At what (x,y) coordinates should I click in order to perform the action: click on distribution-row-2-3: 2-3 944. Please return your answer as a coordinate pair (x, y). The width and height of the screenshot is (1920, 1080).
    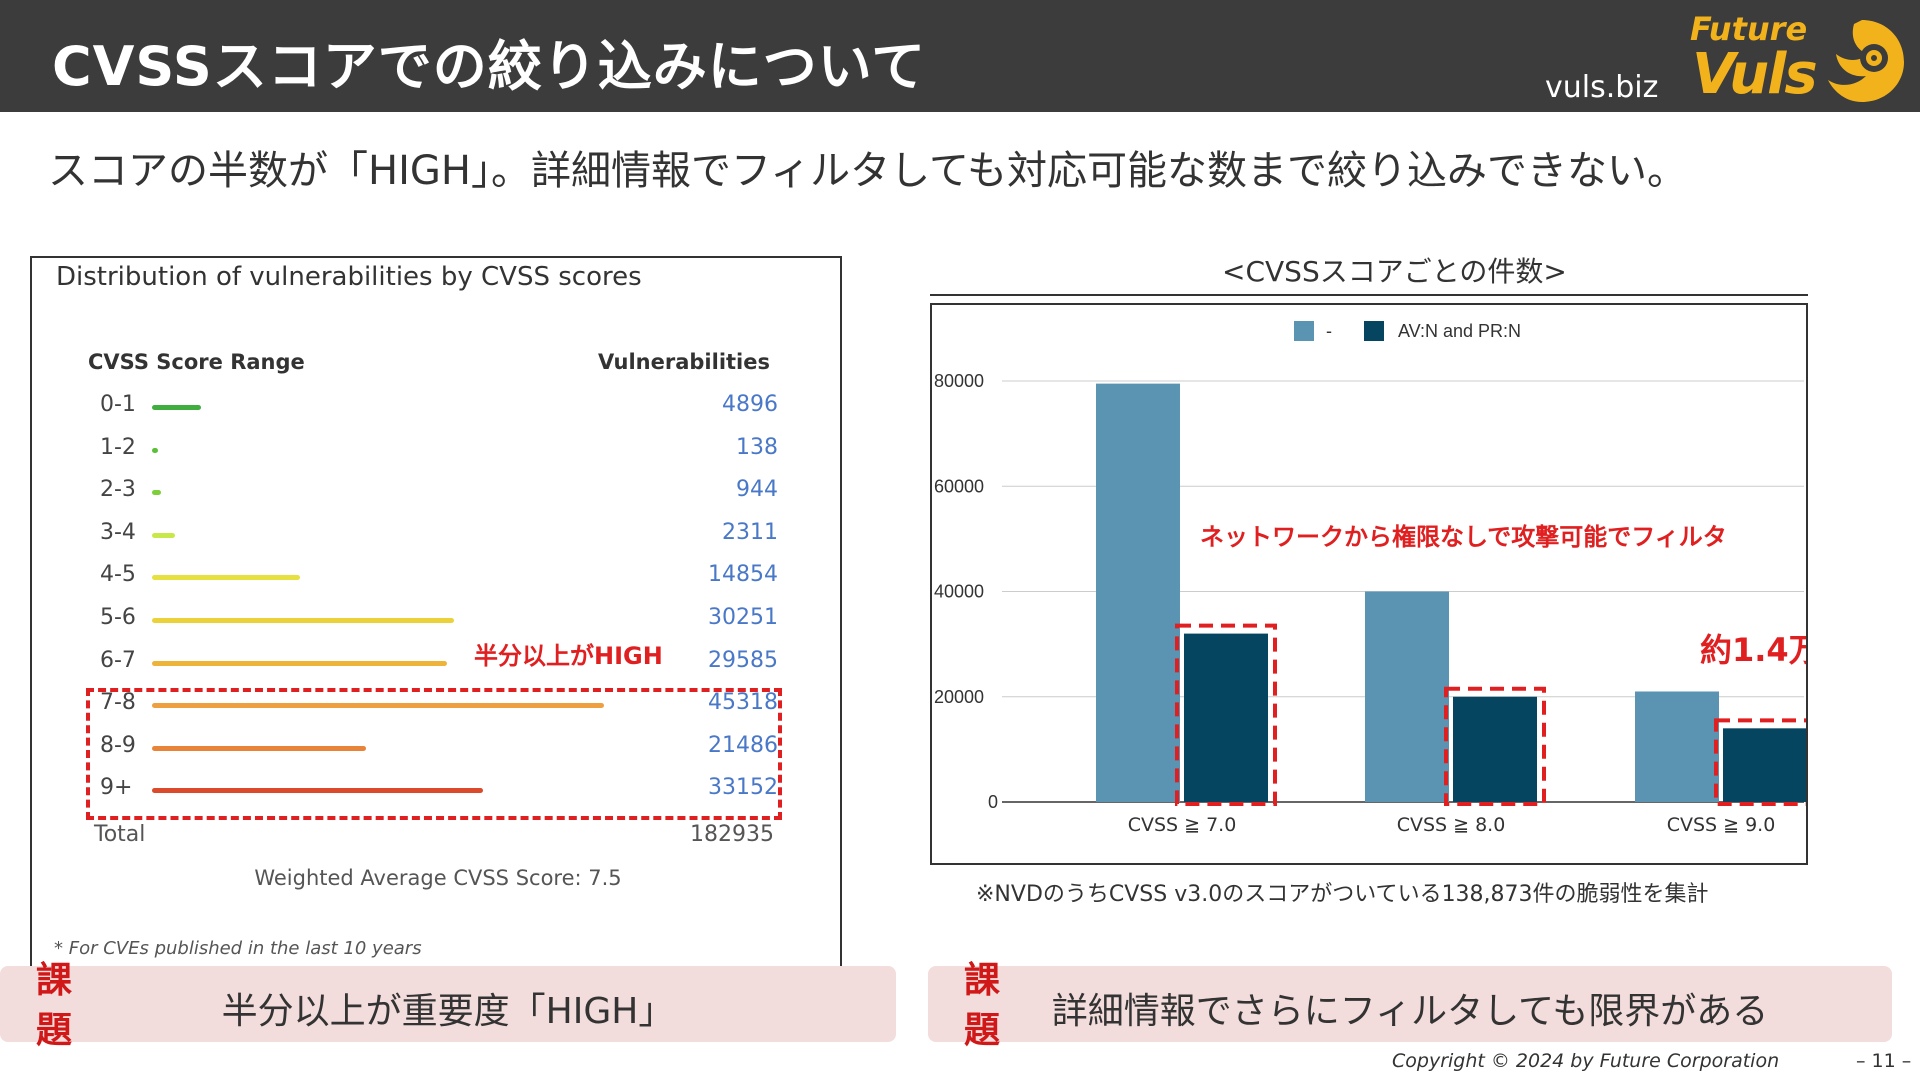
    Looking at the image, I should click on (438, 494).